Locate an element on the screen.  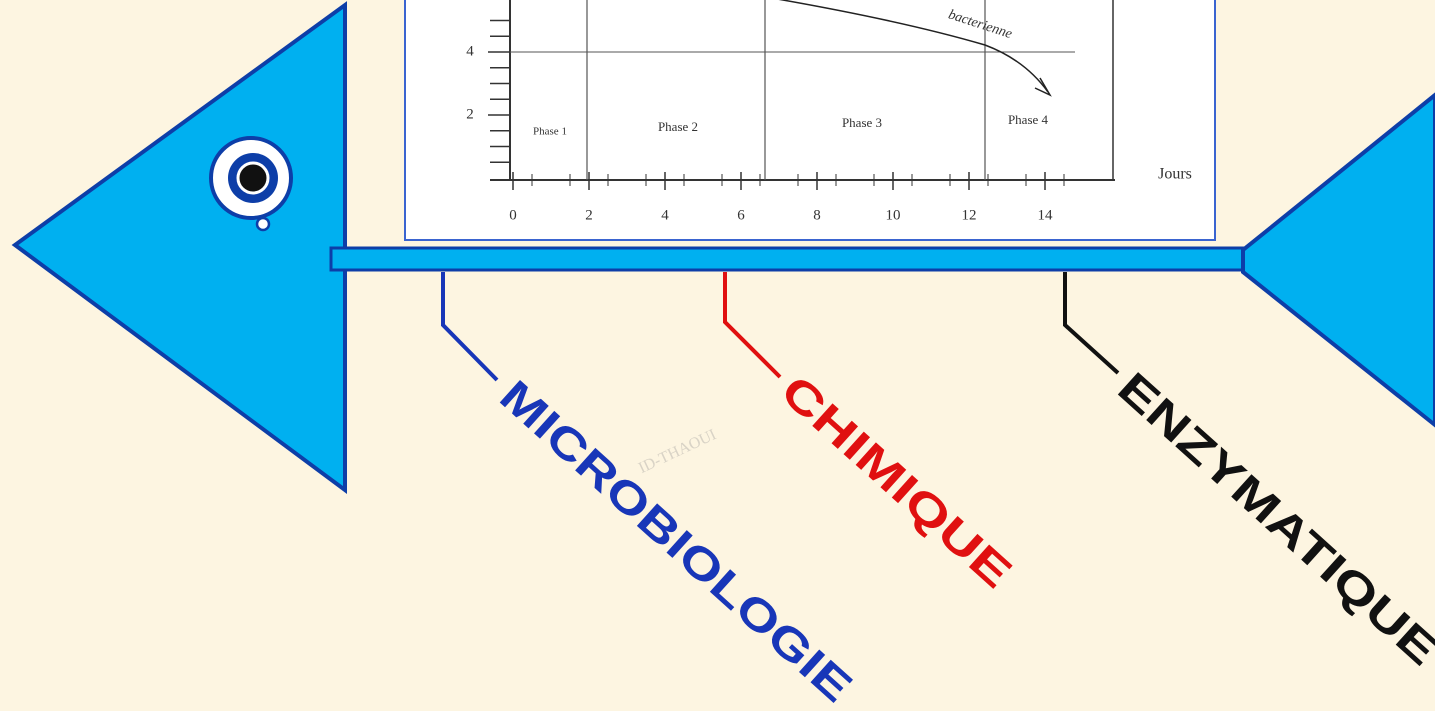
x-tick-label: 6 is located at coordinates (741, 215).